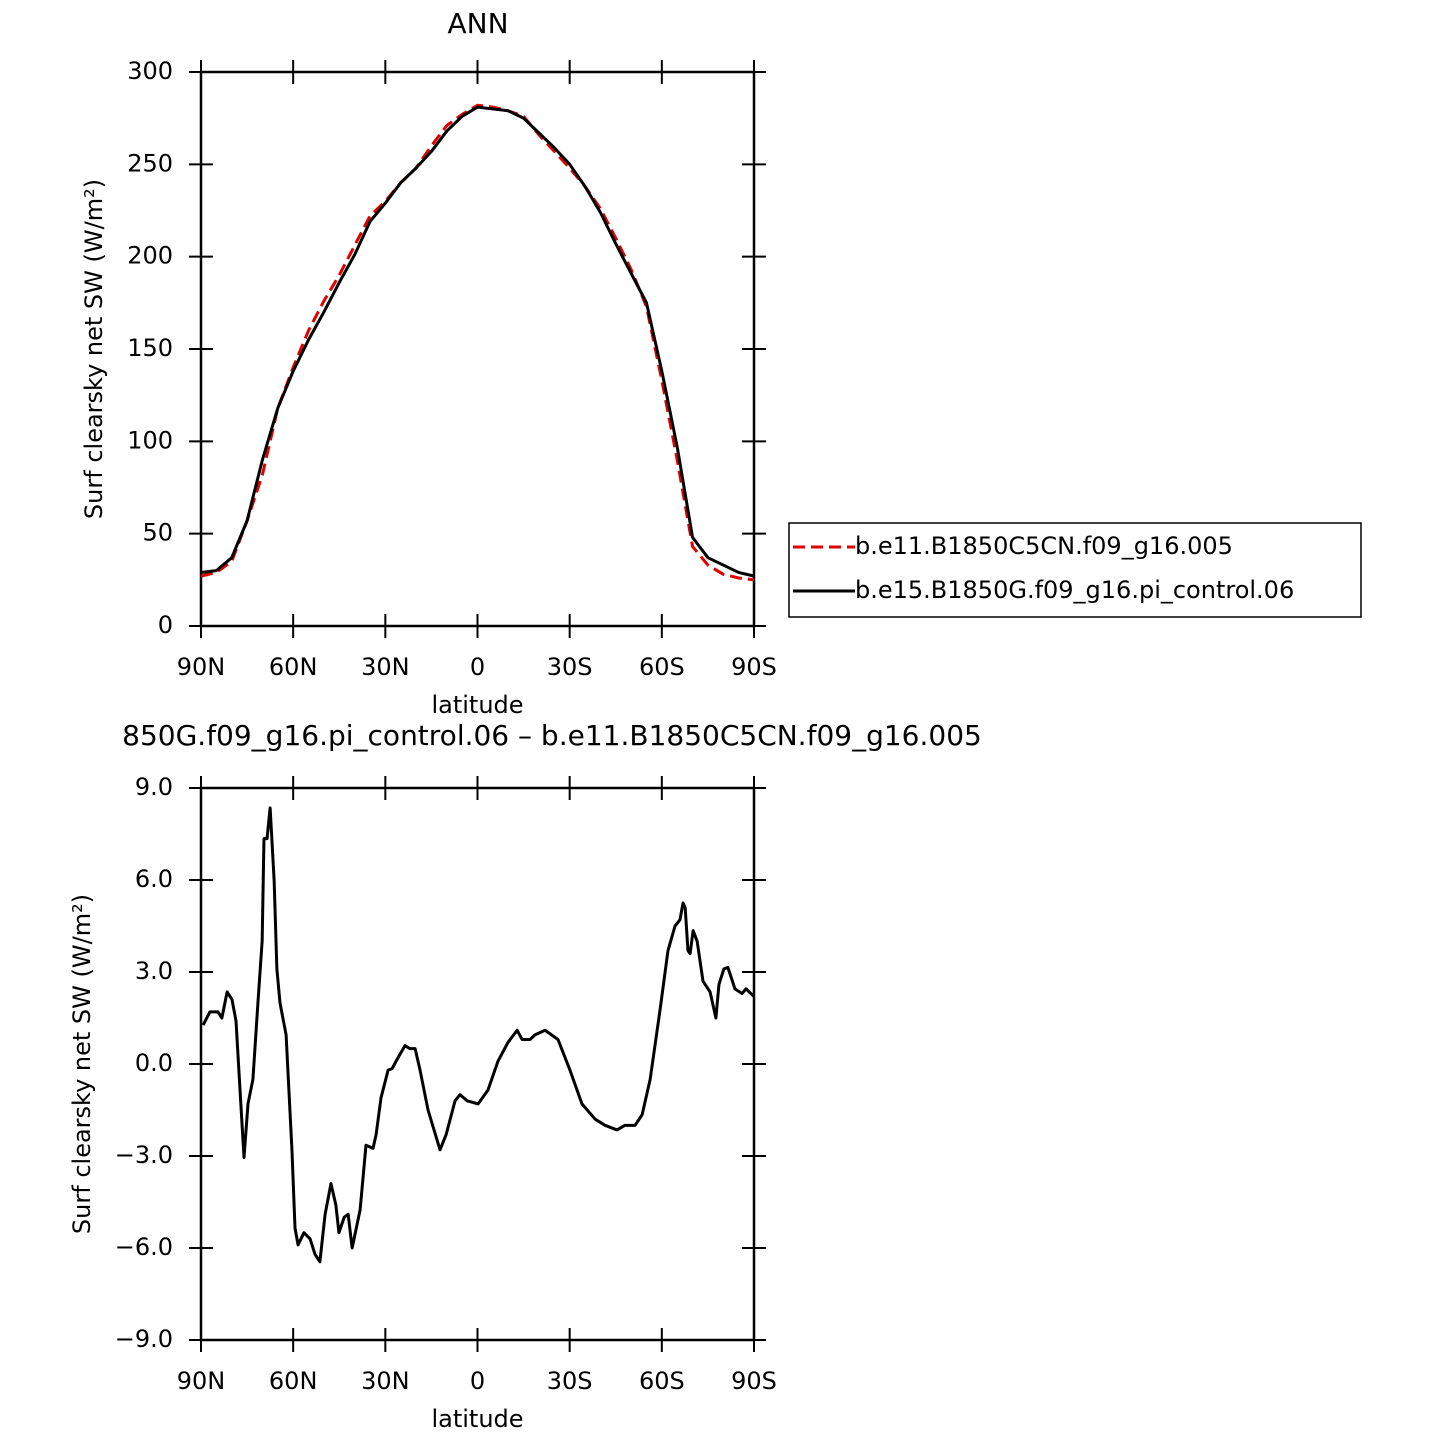 The height and width of the screenshot is (1441, 1441). I want to click on y-tick-label: −6.0, so click(144, 1247).